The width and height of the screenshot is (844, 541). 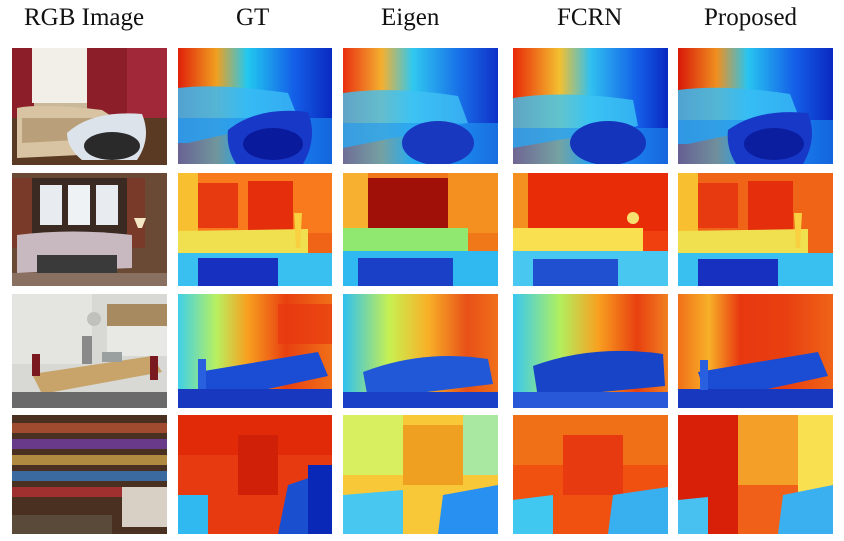 I want to click on depth-proposed-row1, so click(x=755, y=106).